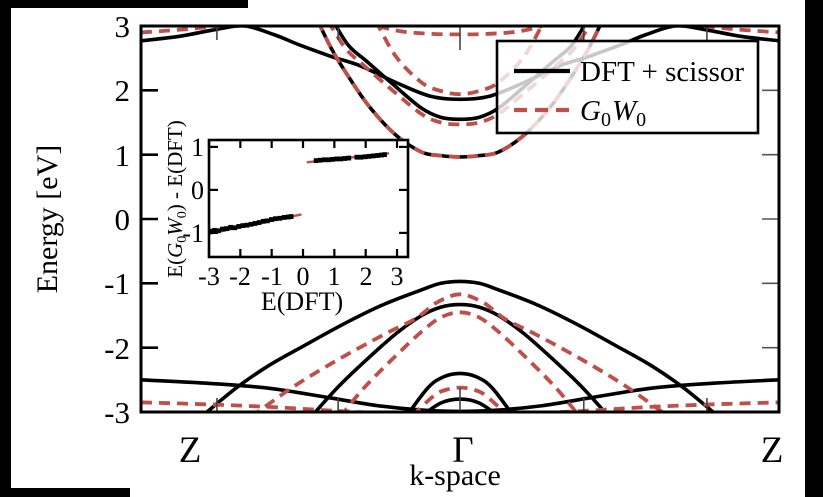 Image resolution: width=823 pixels, height=497 pixels. I want to click on figure-panel-bottom, so click(467, 492).